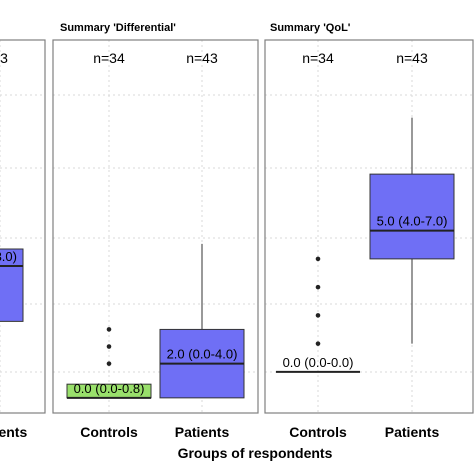 The height and width of the screenshot is (474, 474). Describe the element at coordinates (318, 362) in the screenshot. I see `box-summary-label: 0.0 (0.0-0.0)` at that location.